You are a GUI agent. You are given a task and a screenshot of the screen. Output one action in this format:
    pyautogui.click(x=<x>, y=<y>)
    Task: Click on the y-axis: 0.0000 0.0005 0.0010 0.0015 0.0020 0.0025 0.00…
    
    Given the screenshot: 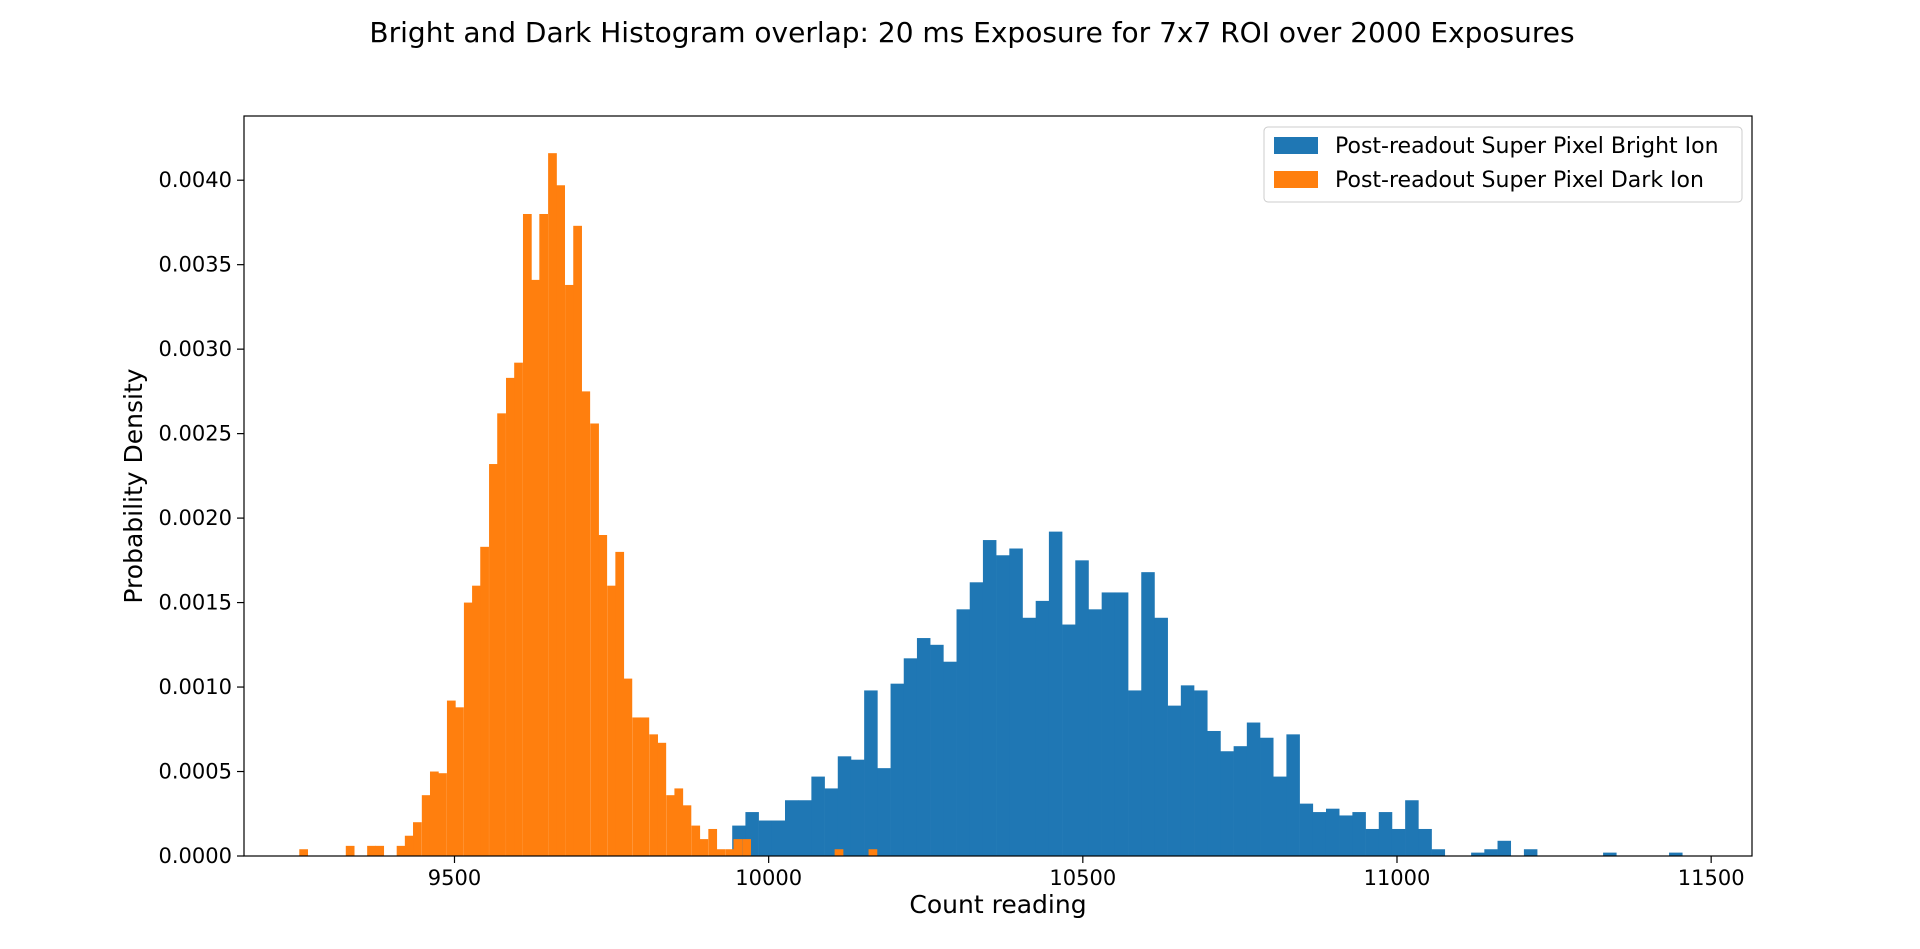 What is the action you would take?
    pyautogui.click(x=201, y=518)
    